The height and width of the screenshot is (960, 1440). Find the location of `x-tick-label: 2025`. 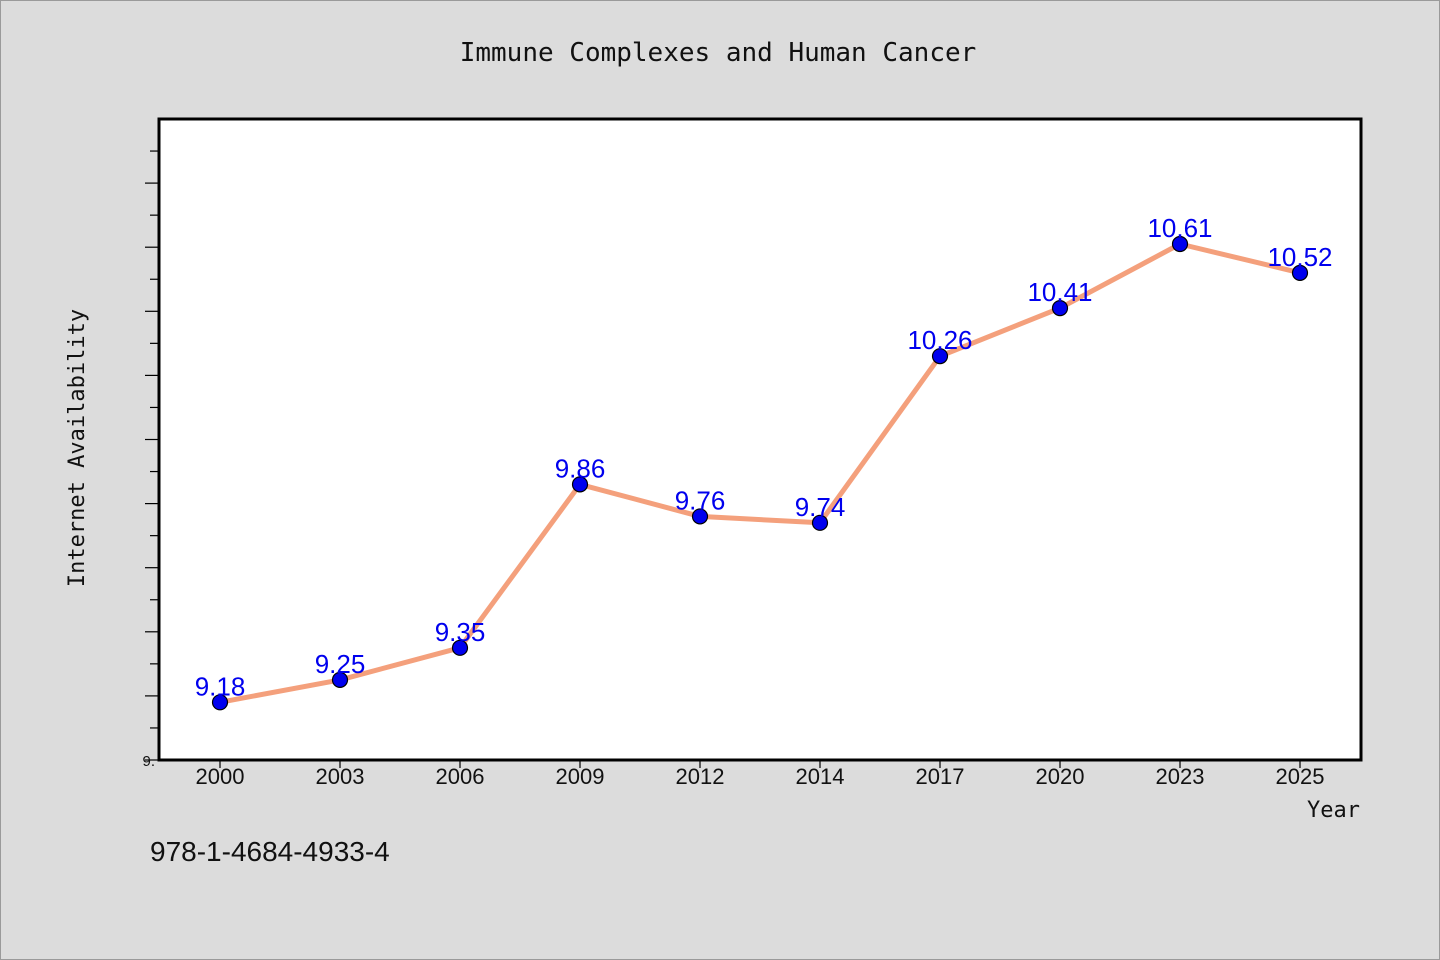

x-tick-label: 2025 is located at coordinates (1300, 776).